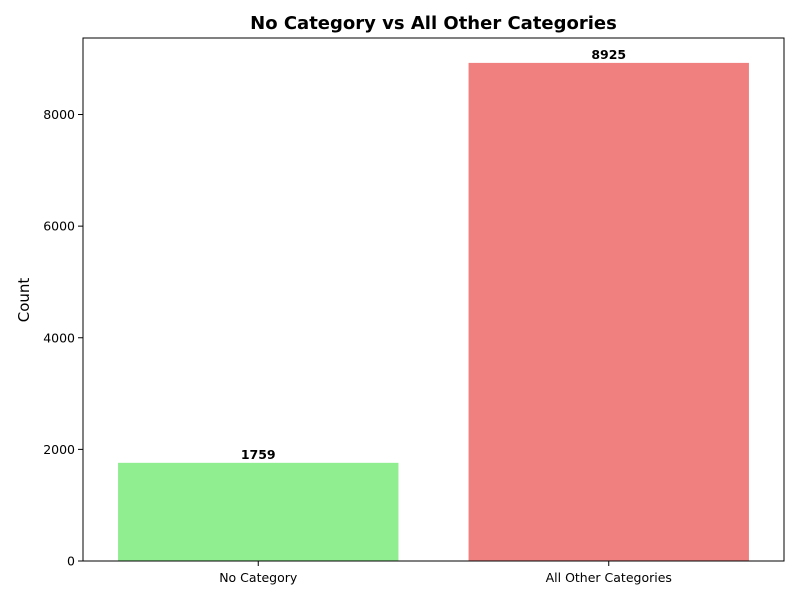 This screenshot has height=600, width=800. I want to click on x-tick-label-1: All Other Categories, so click(609, 577).